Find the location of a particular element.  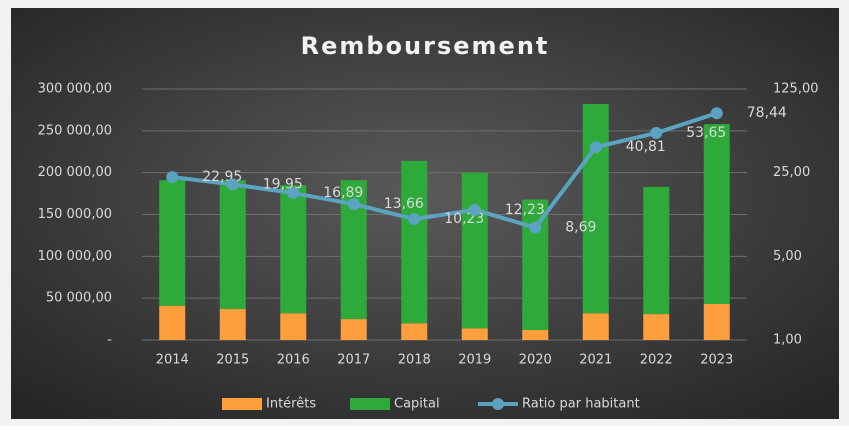

x-tick-label: 2014 is located at coordinates (172, 360).